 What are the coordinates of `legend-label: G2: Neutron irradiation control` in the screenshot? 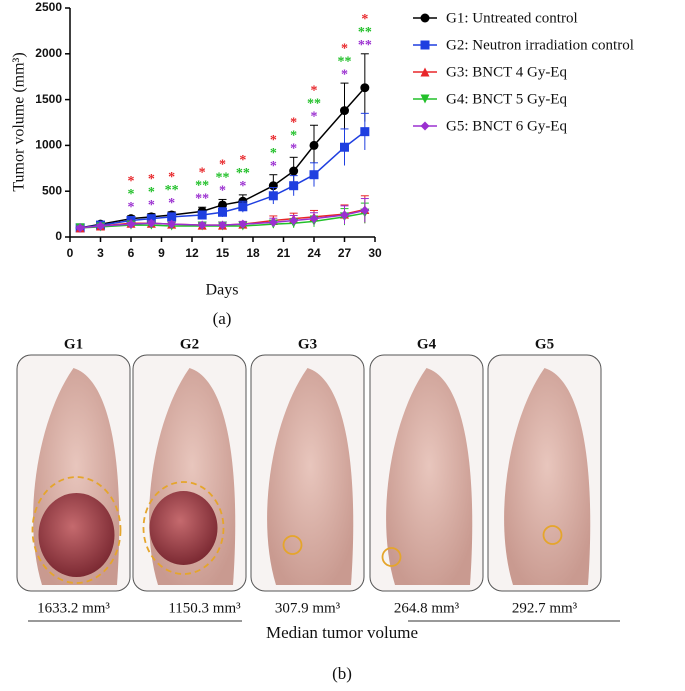 It's located at (540, 45).